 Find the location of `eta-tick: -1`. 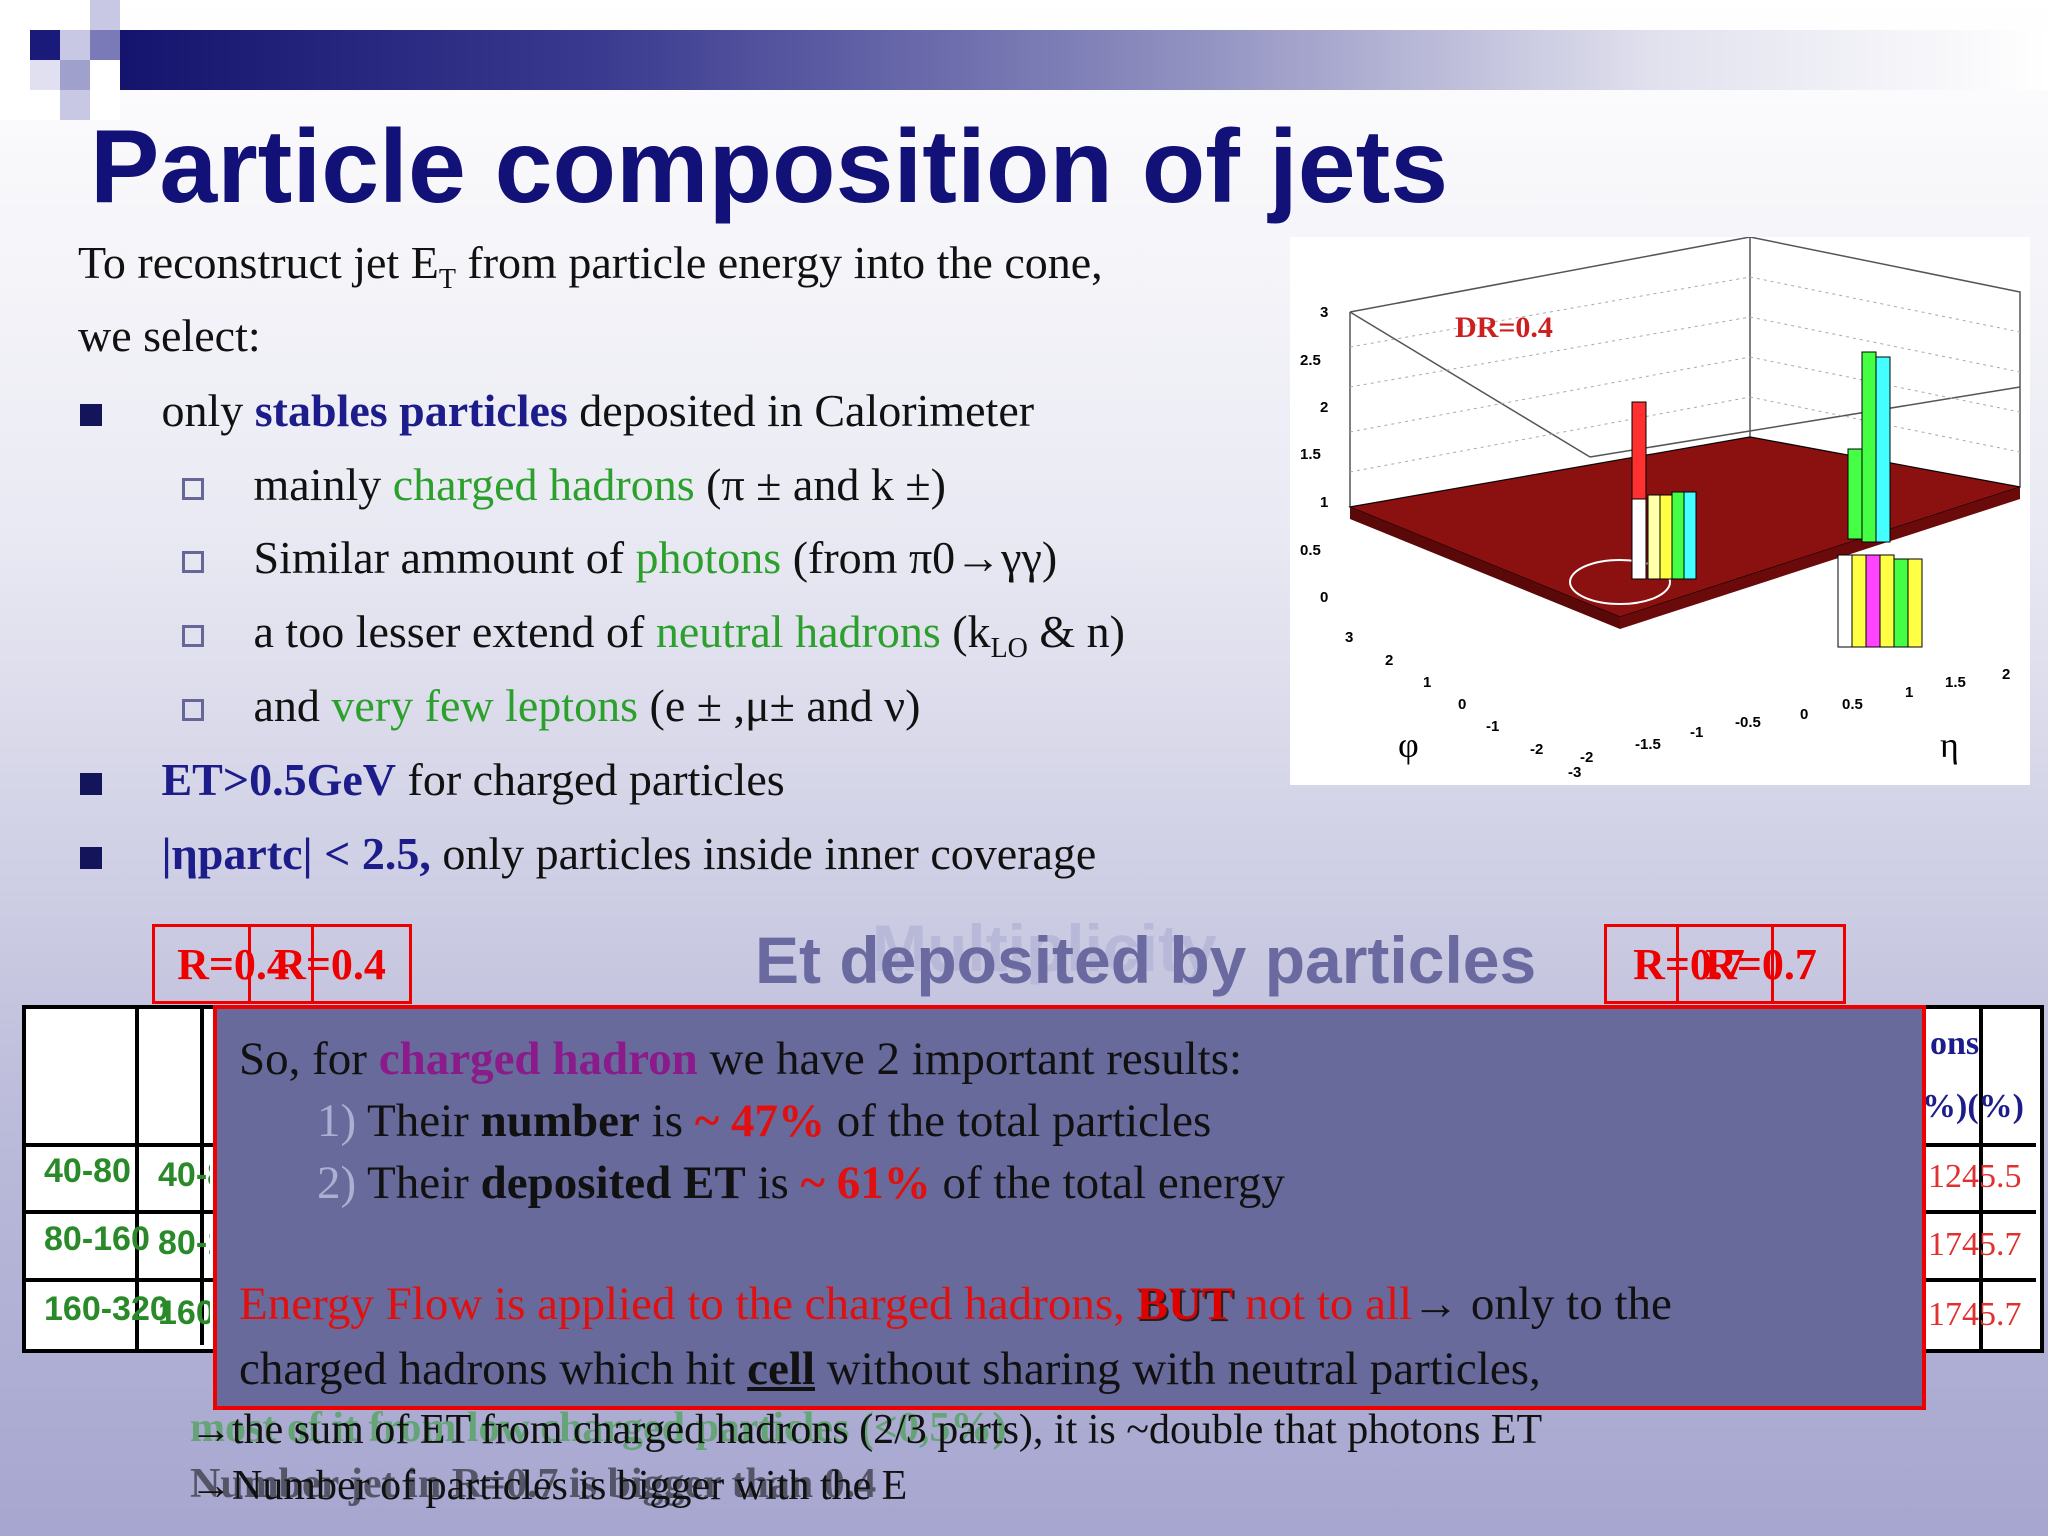

eta-tick: -1 is located at coordinates (1696, 732).